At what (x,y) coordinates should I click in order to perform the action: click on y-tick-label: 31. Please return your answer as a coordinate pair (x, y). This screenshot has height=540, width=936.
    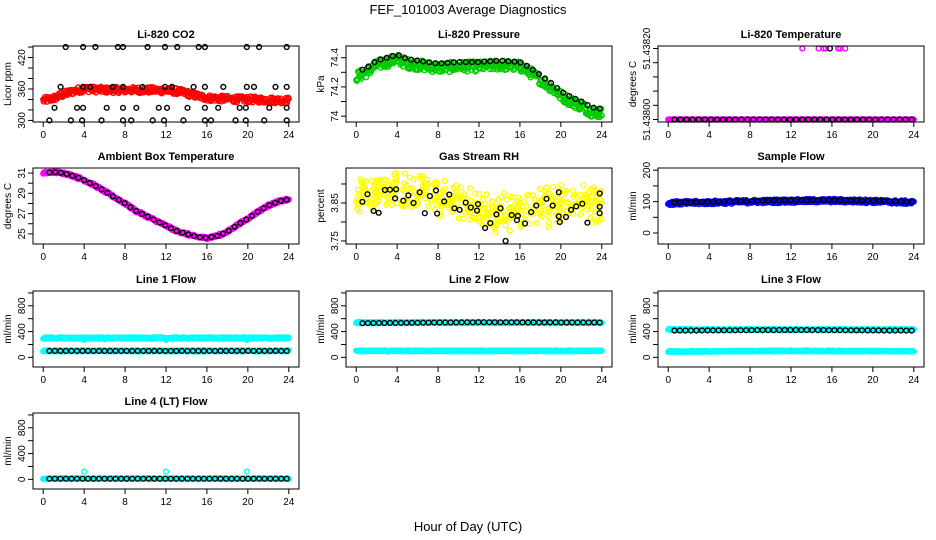
    Looking at the image, I should click on (22, 173).